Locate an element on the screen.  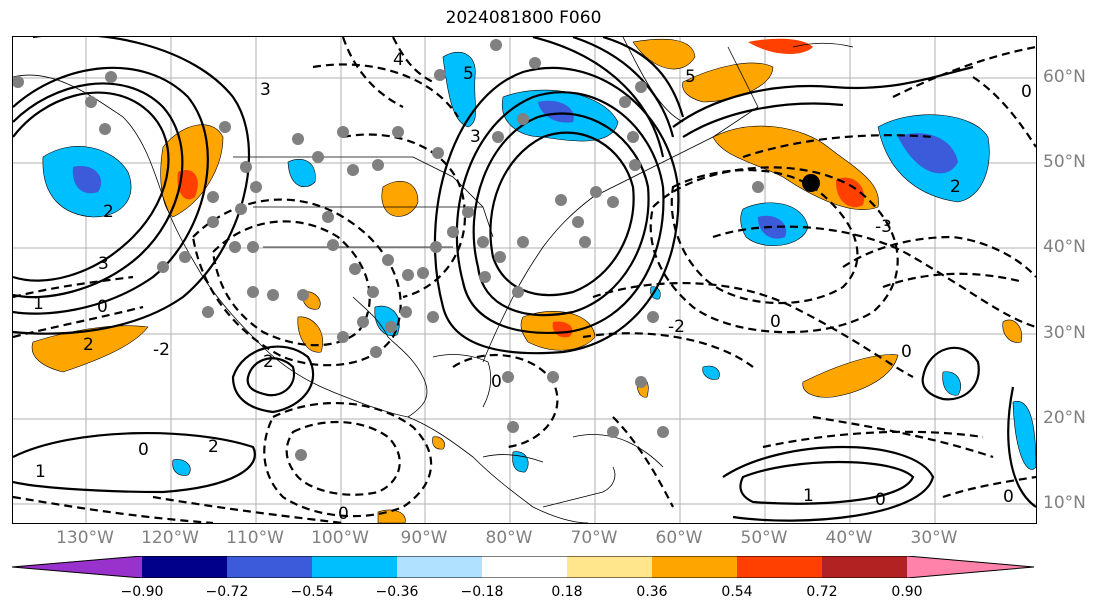
contour-label: 4 is located at coordinates (398, 60).